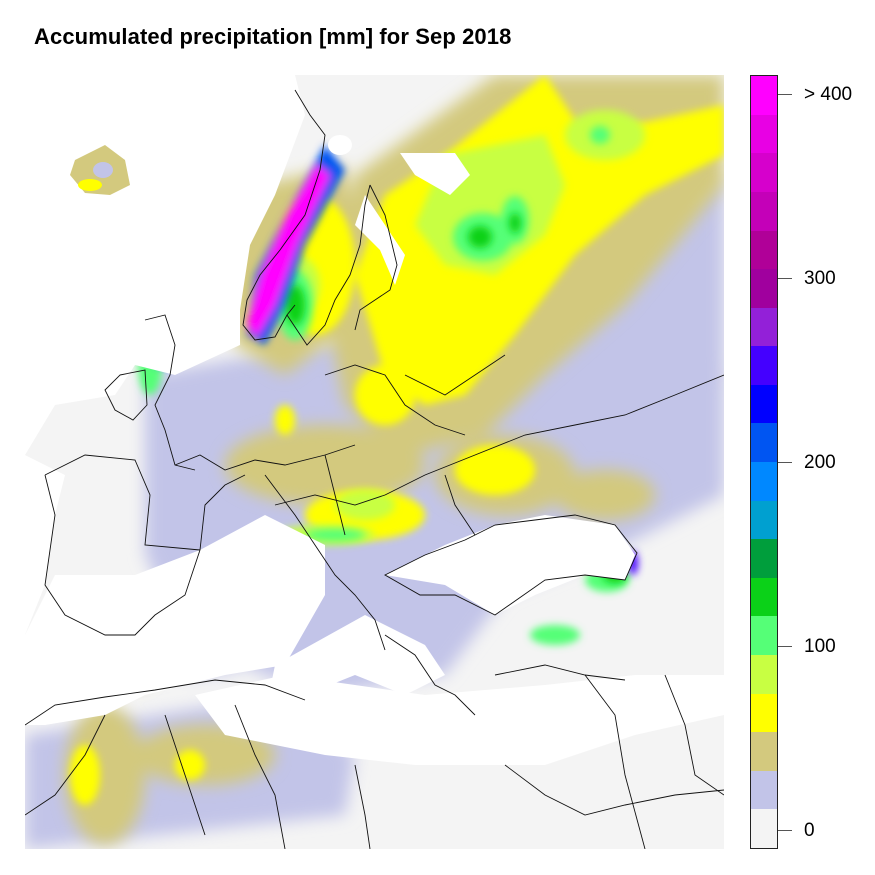 The height and width of the screenshot is (875, 875). Describe the element at coordinates (820, 462) in the screenshot. I see `colorbar-label-200: 200` at that location.